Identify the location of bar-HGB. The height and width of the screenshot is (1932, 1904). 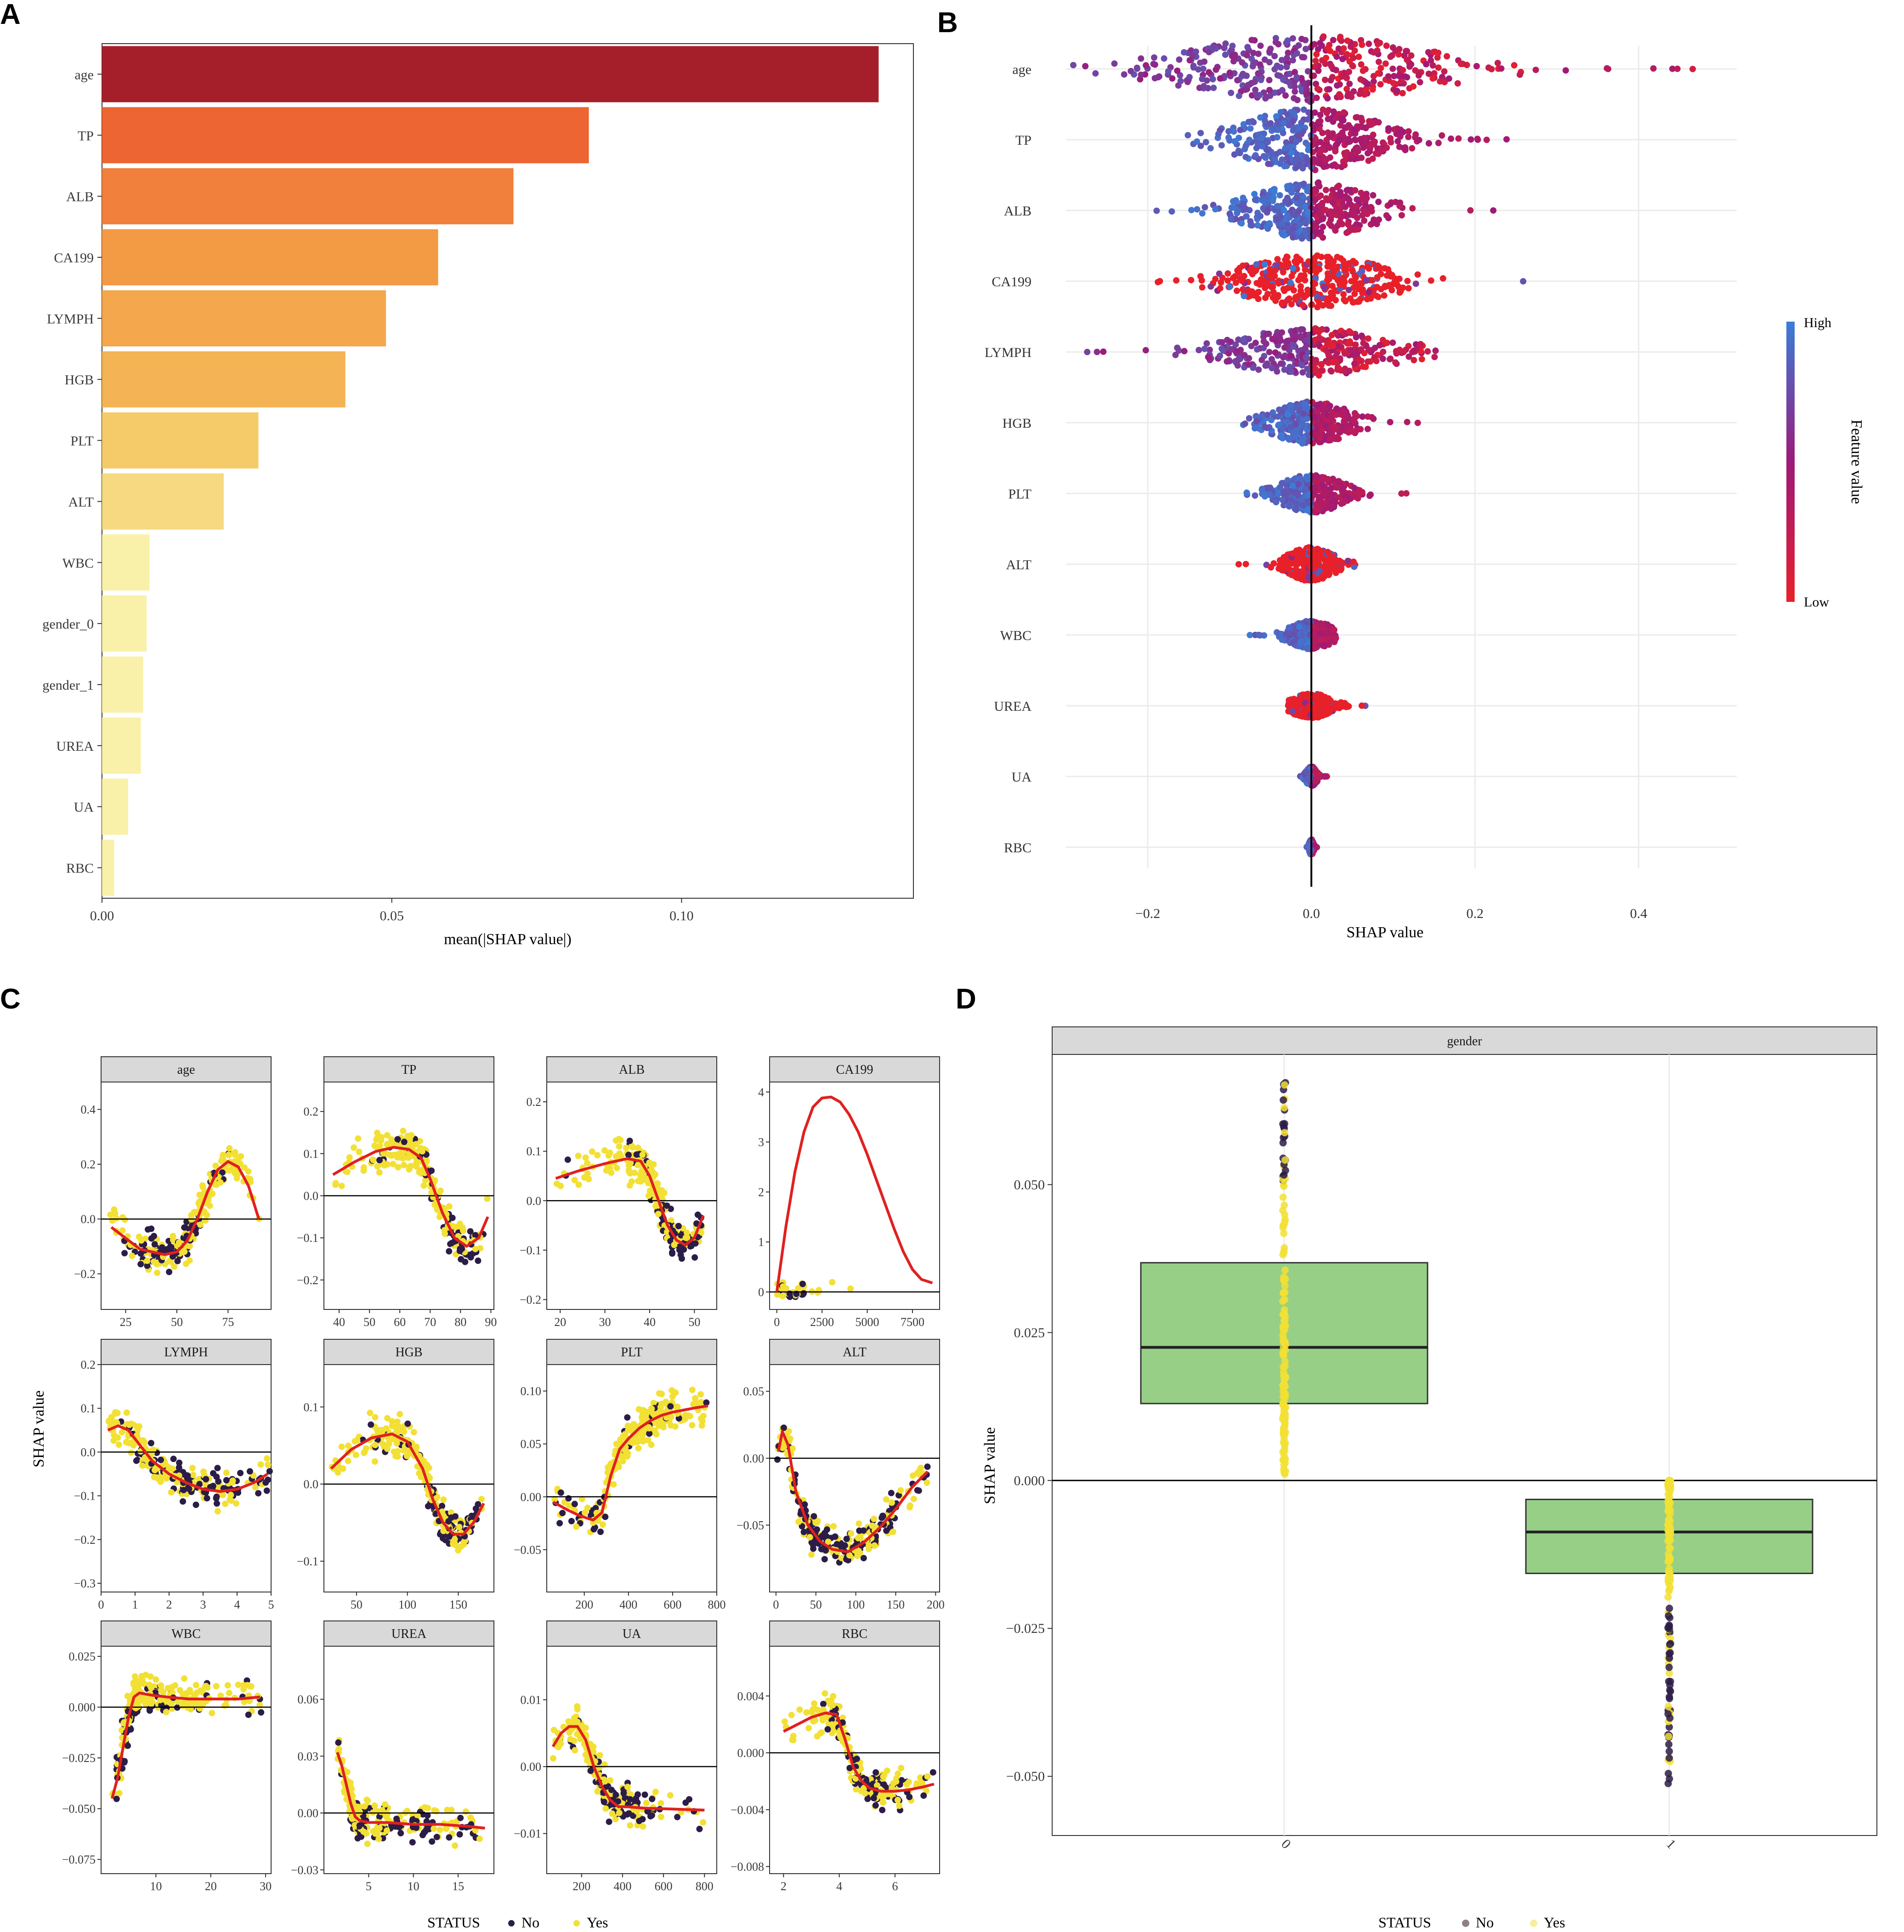
(224, 379).